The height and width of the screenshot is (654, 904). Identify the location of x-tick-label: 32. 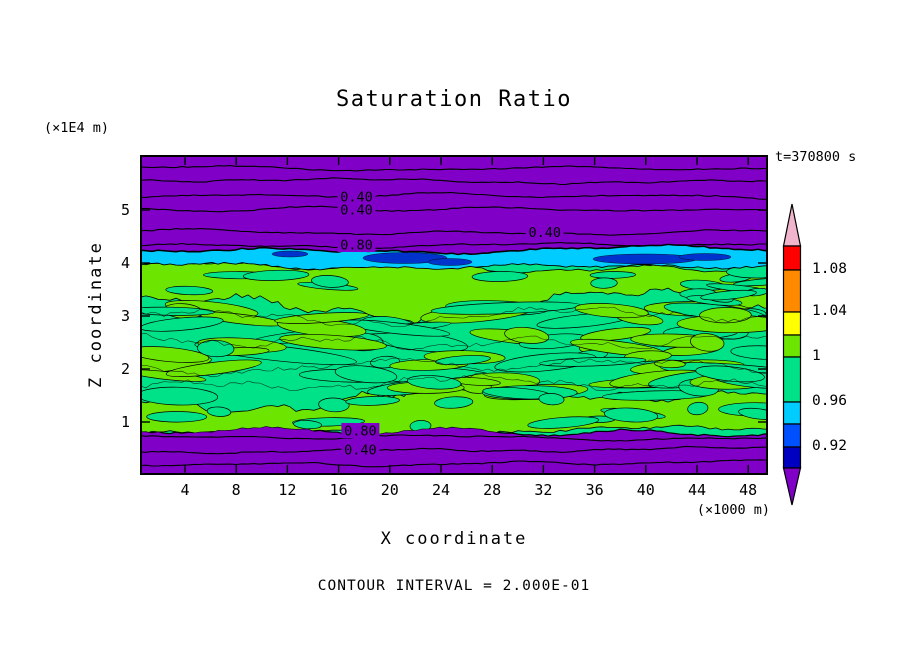
(543, 490).